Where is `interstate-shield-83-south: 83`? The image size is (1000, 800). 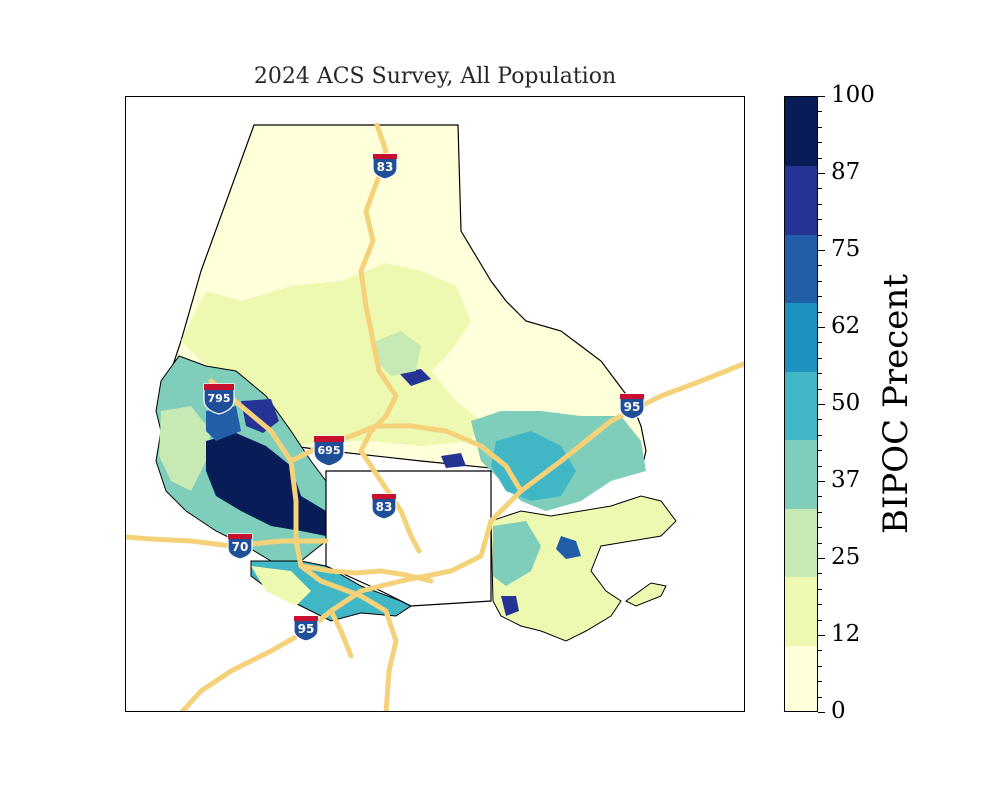 interstate-shield-83-south: 83 is located at coordinates (384, 506).